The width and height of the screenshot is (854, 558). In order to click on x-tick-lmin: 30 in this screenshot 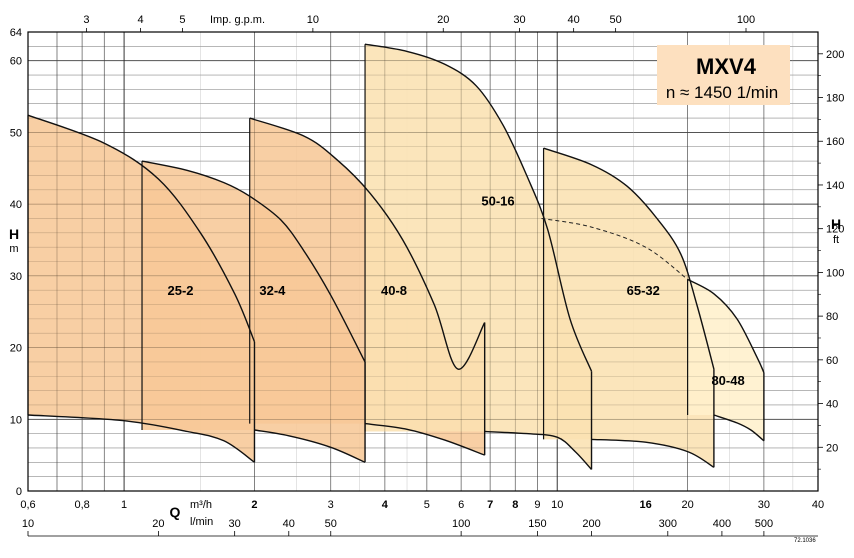, I will do `click(235, 524)`.